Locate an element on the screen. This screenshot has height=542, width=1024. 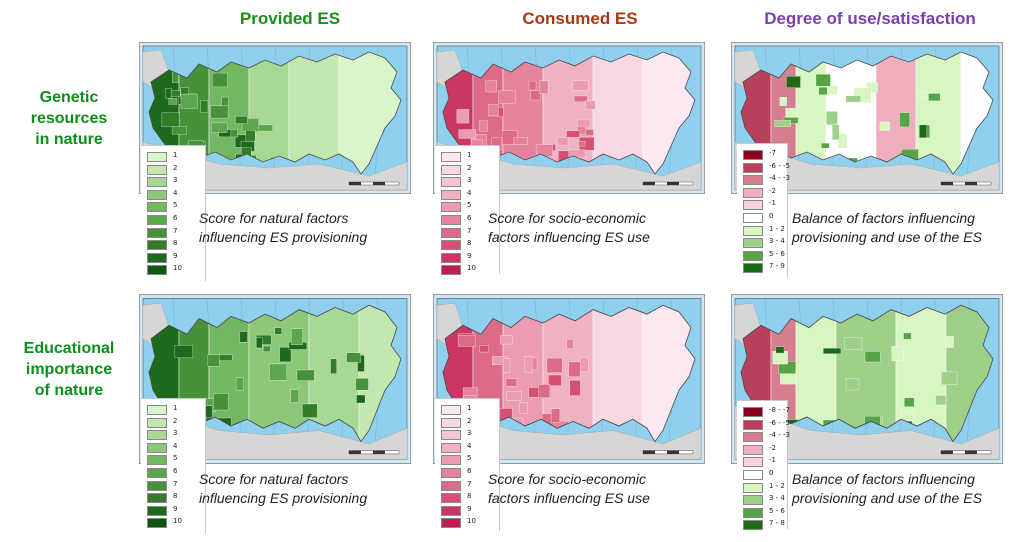
legend-label: 5 - 6 is located at coordinates (777, 510).